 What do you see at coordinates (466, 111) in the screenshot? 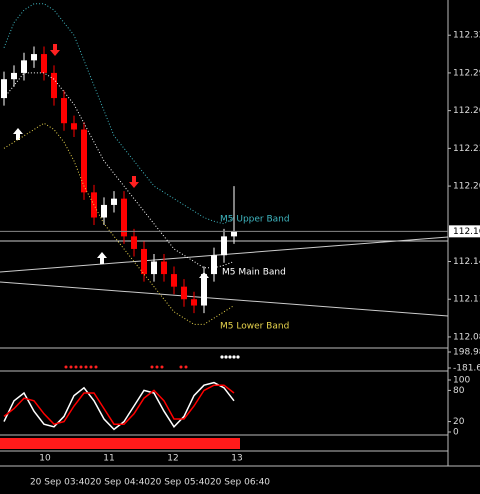
I see `y-tick-label: 112.26` at bounding box center [466, 111].